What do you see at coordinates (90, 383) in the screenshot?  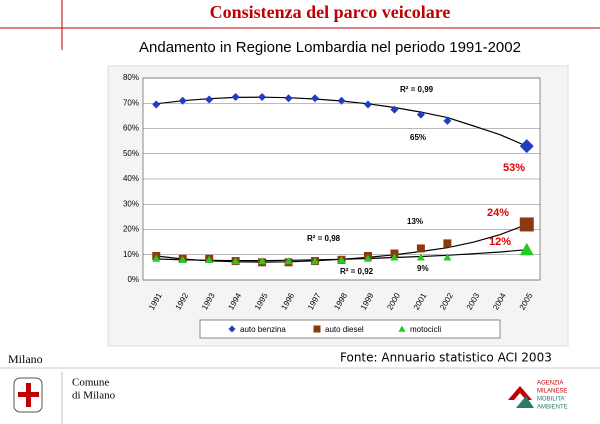 I see `comune-label: Comune` at bounding box center [90, 383].